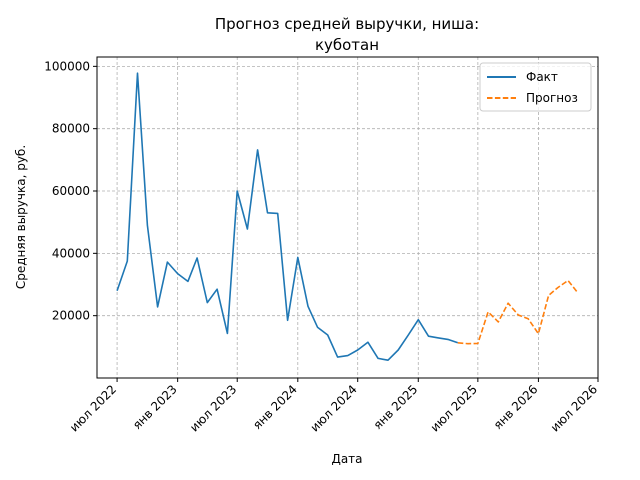  What do you see at coordinates (542, 77) in the screenshot?
I see `legend-label-fact: Факт` at bounding box center [542, 77].